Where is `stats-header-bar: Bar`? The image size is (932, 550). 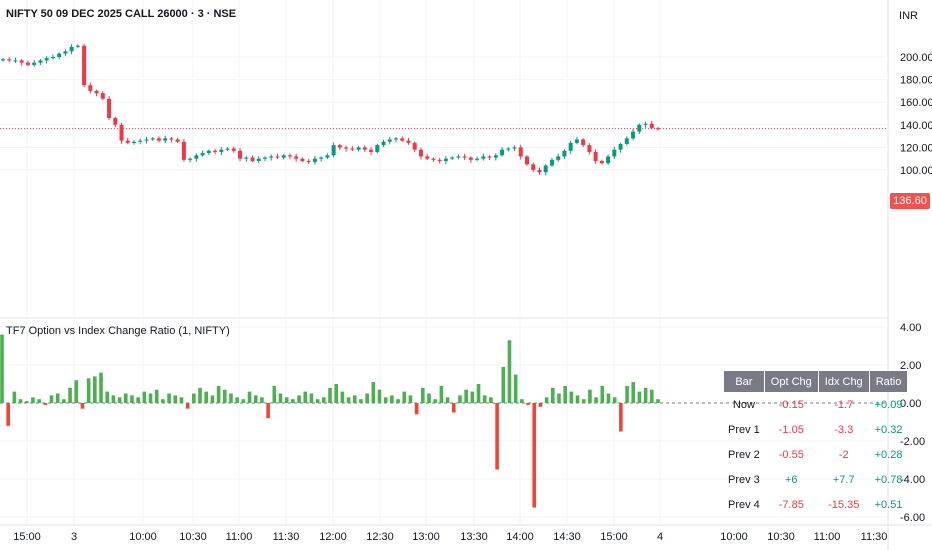 stats-header-bar: Bar is located at coordinates (744, 381).